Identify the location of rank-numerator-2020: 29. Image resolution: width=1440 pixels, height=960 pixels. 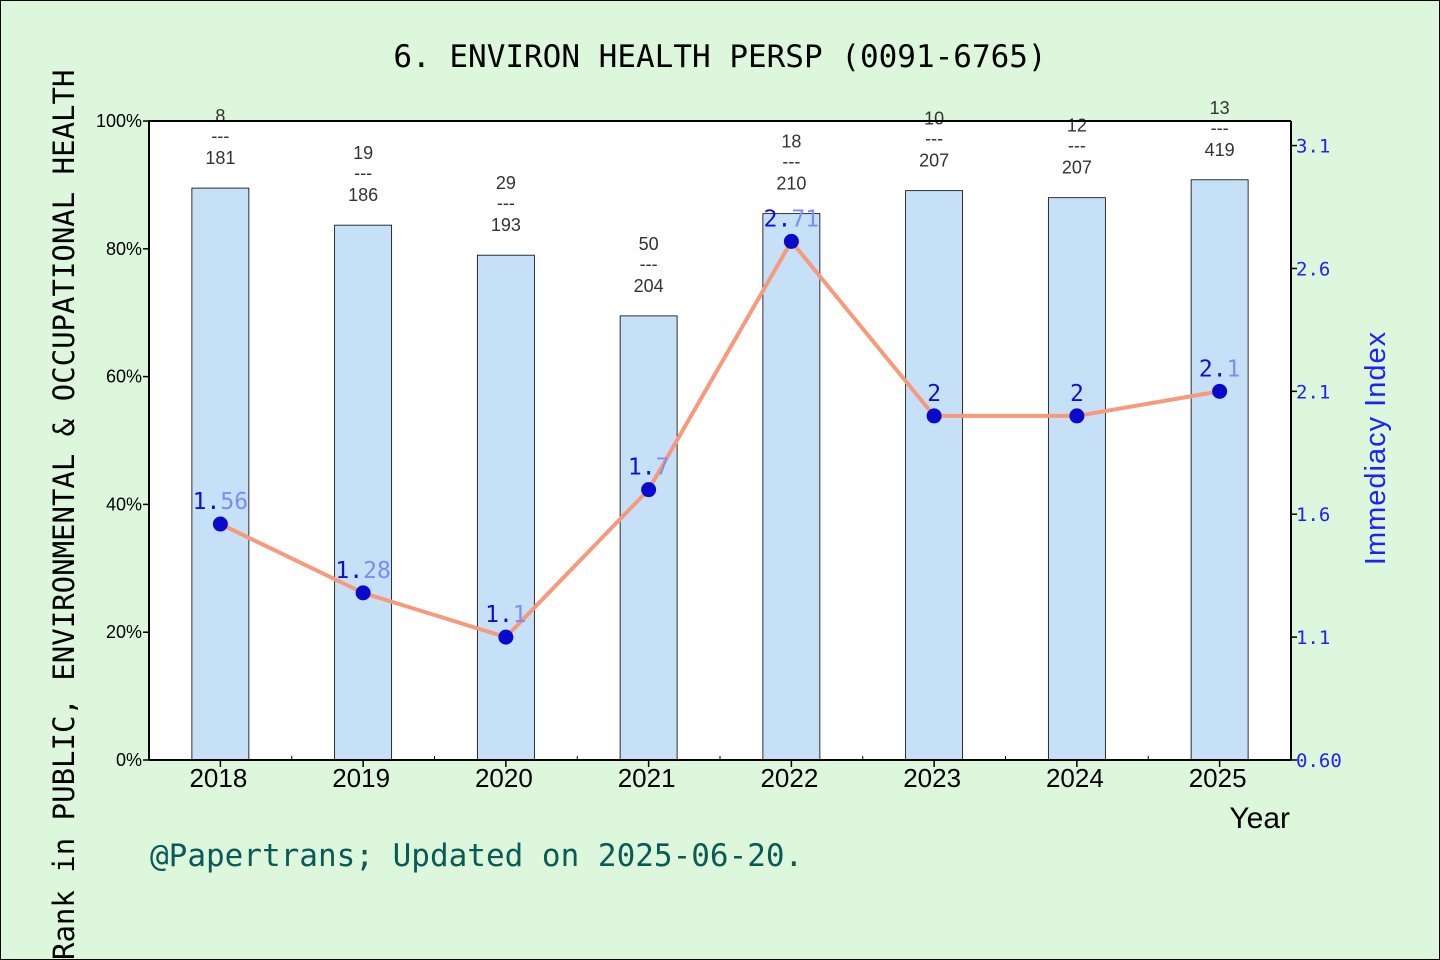
(506, 183).